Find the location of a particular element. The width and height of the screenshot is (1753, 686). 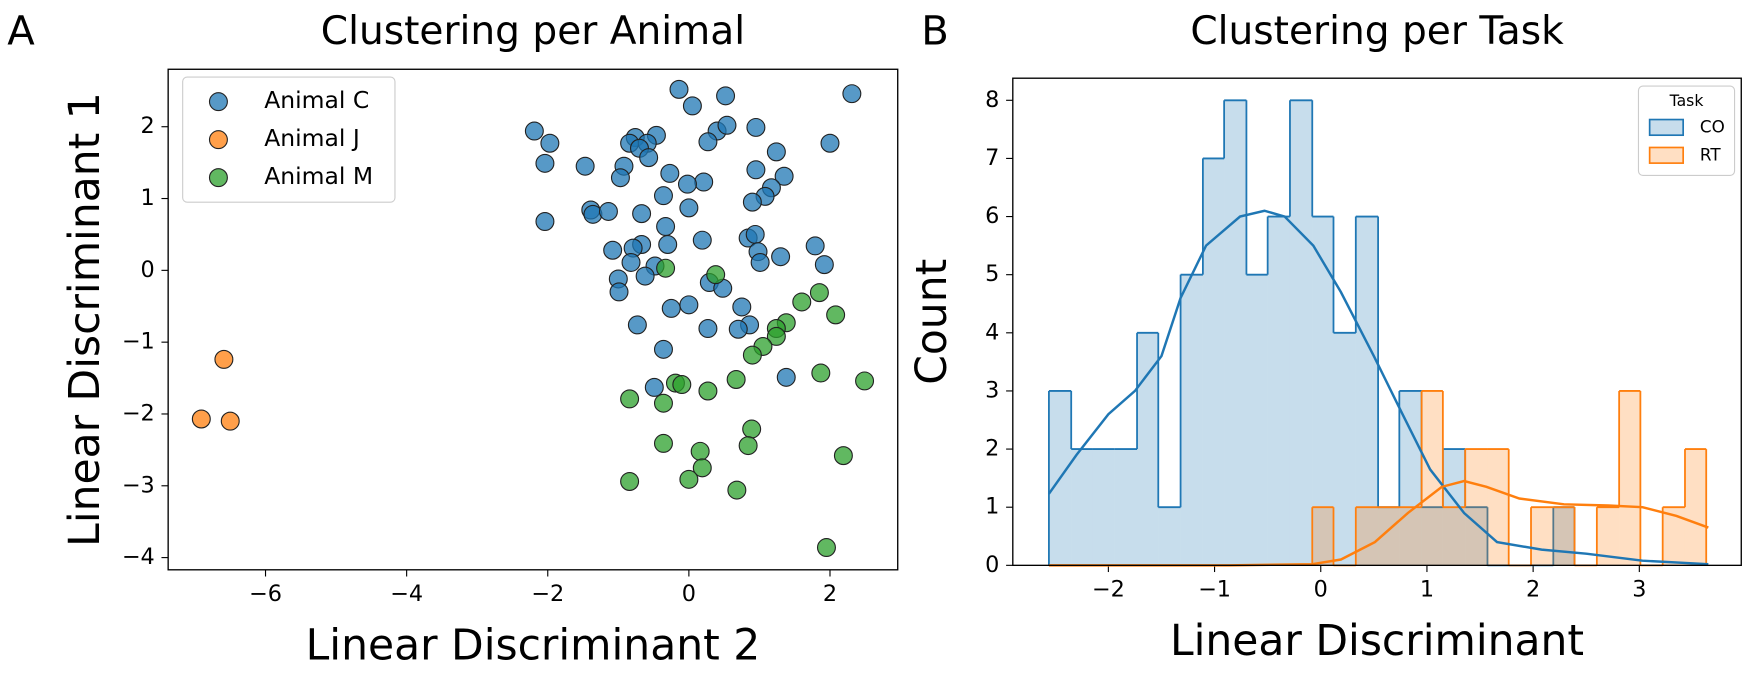

y-tick-label: 5 is located at coordinates (992, 274).